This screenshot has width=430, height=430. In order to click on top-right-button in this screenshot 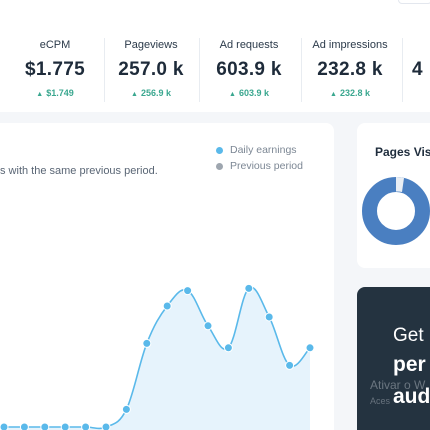, I will do `click(414, 2)`.